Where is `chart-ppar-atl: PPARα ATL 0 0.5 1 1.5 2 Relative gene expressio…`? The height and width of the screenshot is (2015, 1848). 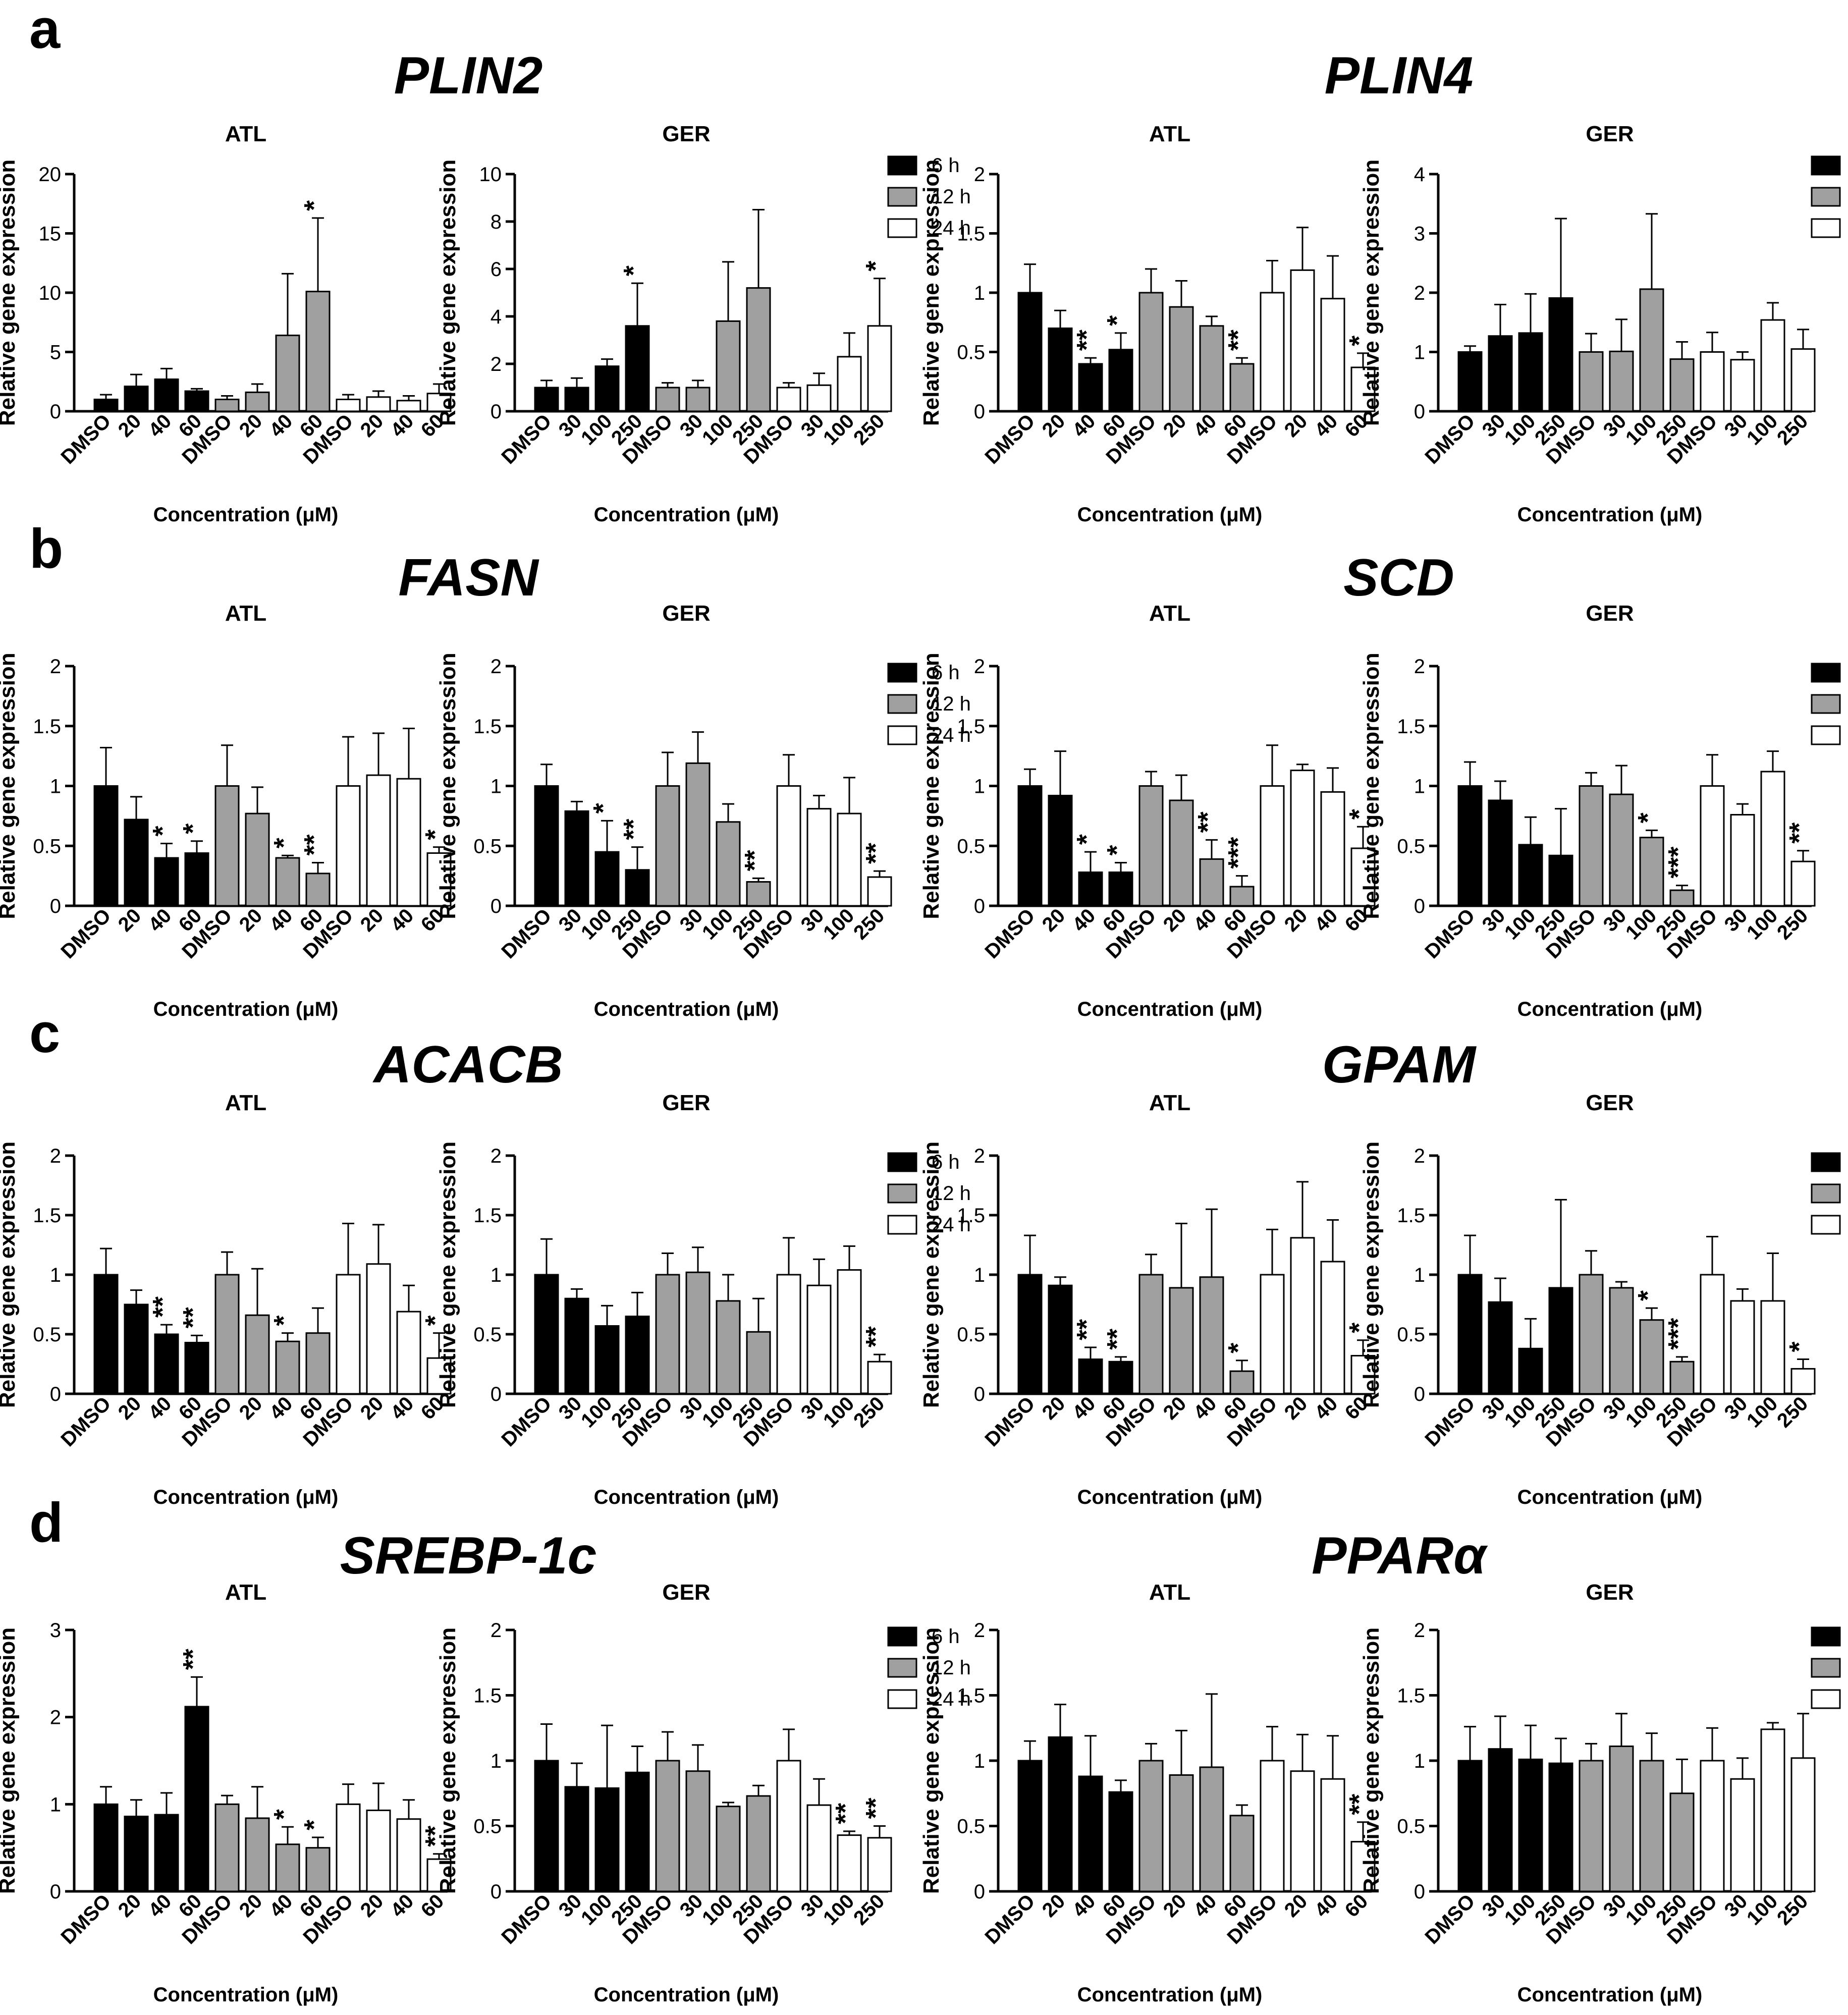 chart-ppar-atl: PPARα ATL 0 0.5 1 1.5 2 Relative gene expressio… is located at coordinates (1203, 1766).